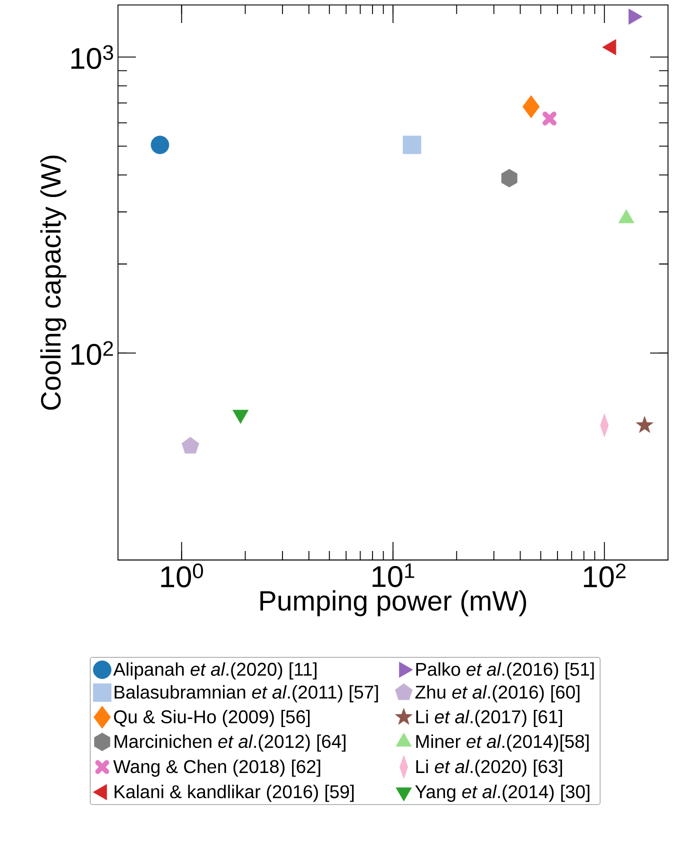  Describe the element at coordinates (230, 743) in the screenshot. I see `legend-label: Marcinichen et al.(2012) [64]` at that location.